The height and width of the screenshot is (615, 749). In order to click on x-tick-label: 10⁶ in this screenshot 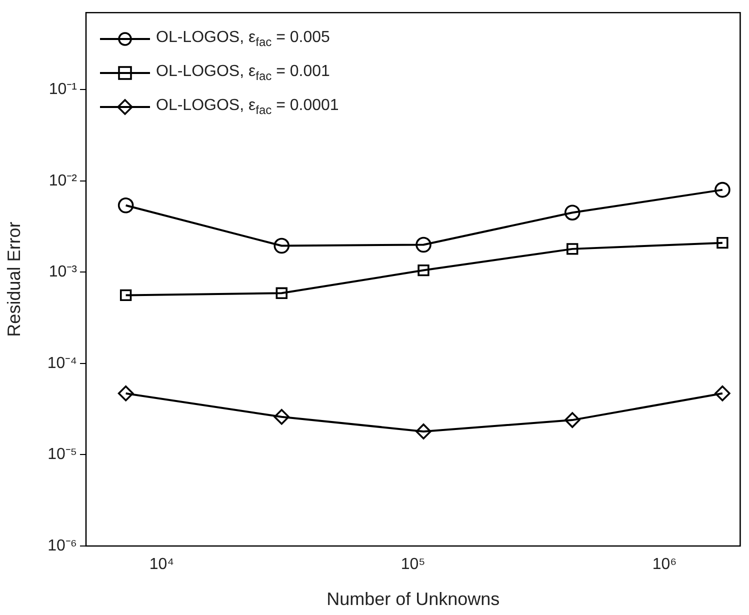, I will do `click(664, 565)`.